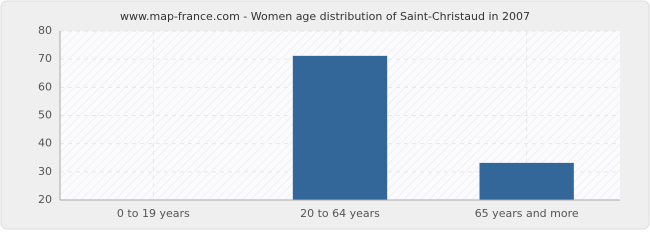 The height and width of the screenshot is (240, 650). I want to click on y-tick-label: 30, so click(45, 171).